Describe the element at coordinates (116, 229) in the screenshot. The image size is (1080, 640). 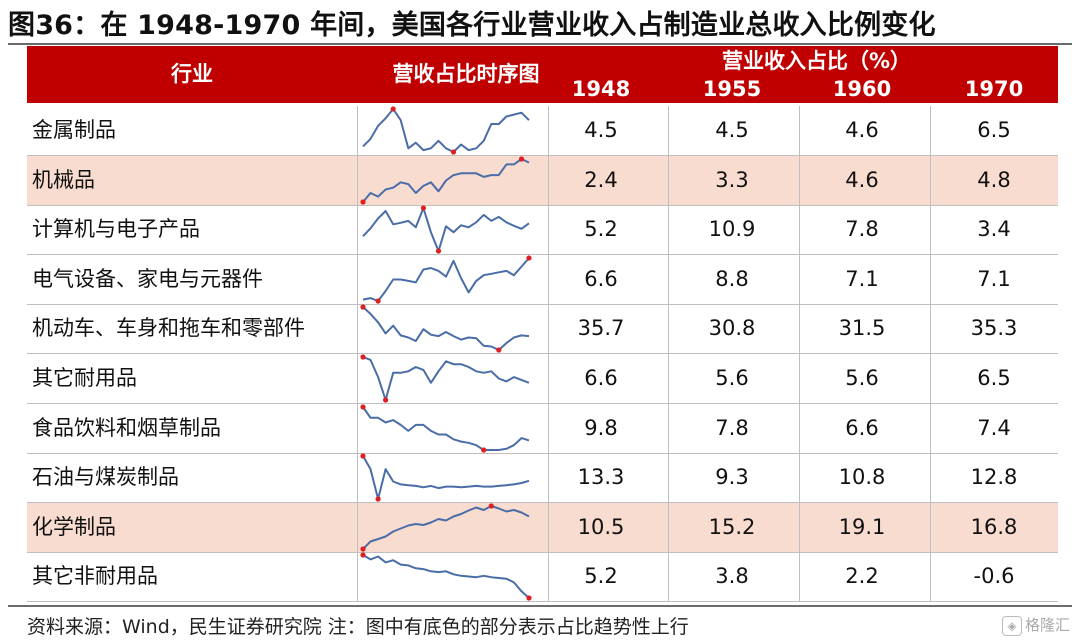
I see `row-industry-name: 计算机与电子产品` at that location.